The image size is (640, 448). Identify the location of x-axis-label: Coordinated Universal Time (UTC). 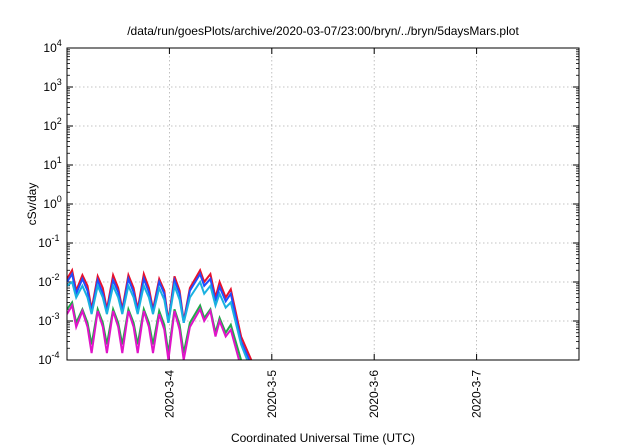
(323, 438).